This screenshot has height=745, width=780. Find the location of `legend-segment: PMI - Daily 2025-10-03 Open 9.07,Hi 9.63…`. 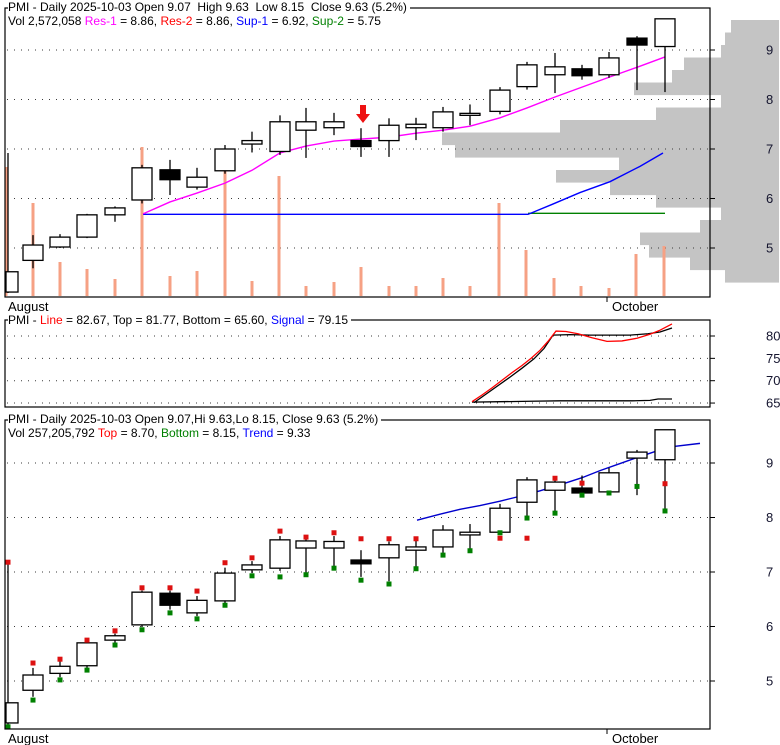

legend-segment: PMI - Daily 2025-10-03 Open 9.07,Hi 9.63… is located at coordinates (193, 419).